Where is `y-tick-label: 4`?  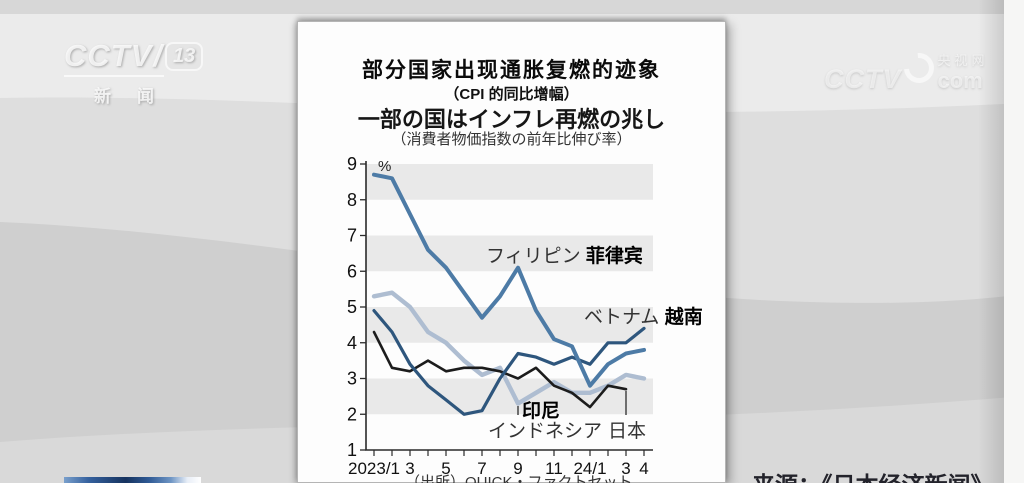 y-tick-label: 4 is located at coordinates (352, 343).